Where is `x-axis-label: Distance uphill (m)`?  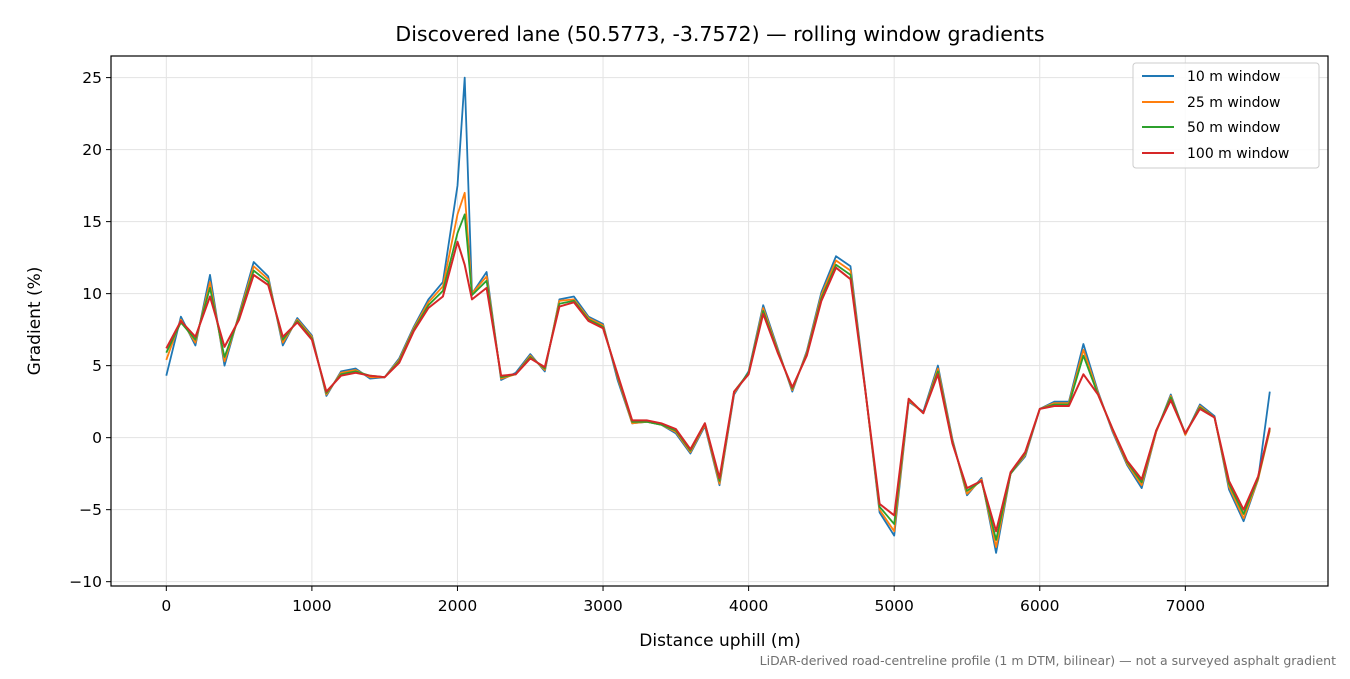 x-axis-label: Distance uphill (m) is located at coordinates (719, 641).